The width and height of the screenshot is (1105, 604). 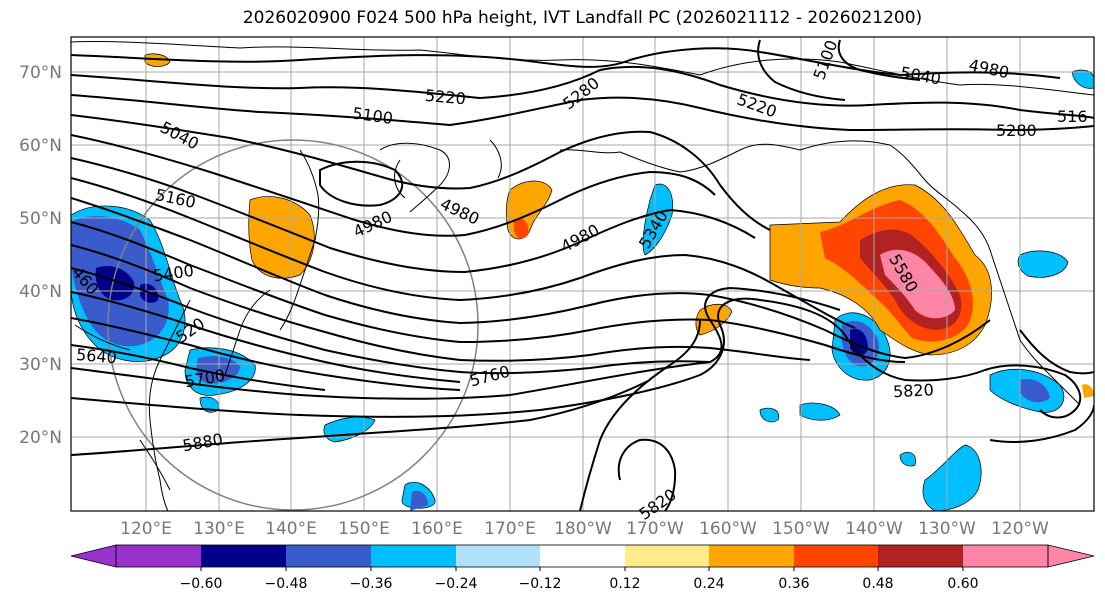 What do you see at coordinates (291, 529) in the screenshot?
I see `lon-label: 140°E` at bounding box center [291, 529].